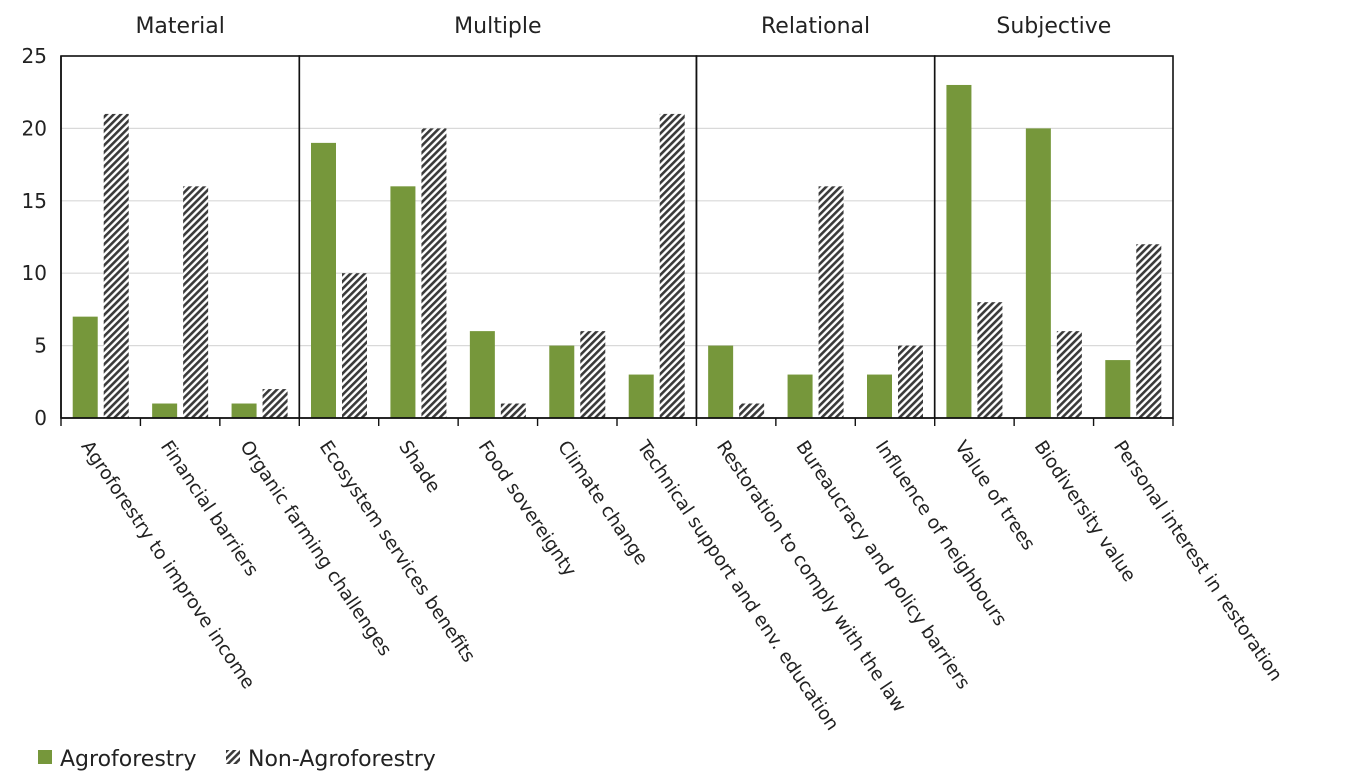 This screenshot has width=1349, height=773. What do you see at coordinates (34, 128) in the screenshot?
I see `y-tick-label-20: 20` at bounding box center [34, 128].